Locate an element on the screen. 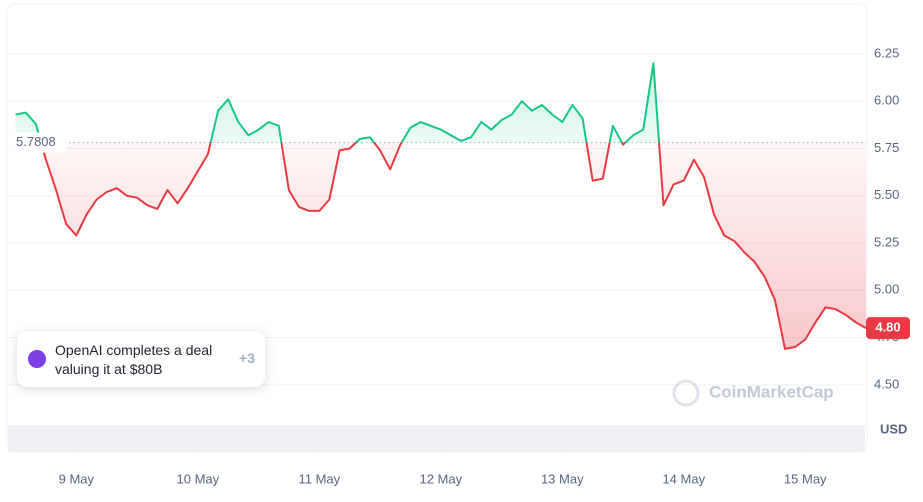 This screenshot has width=923, height=502. news-more: +3 is located at coordinates (247, 358).